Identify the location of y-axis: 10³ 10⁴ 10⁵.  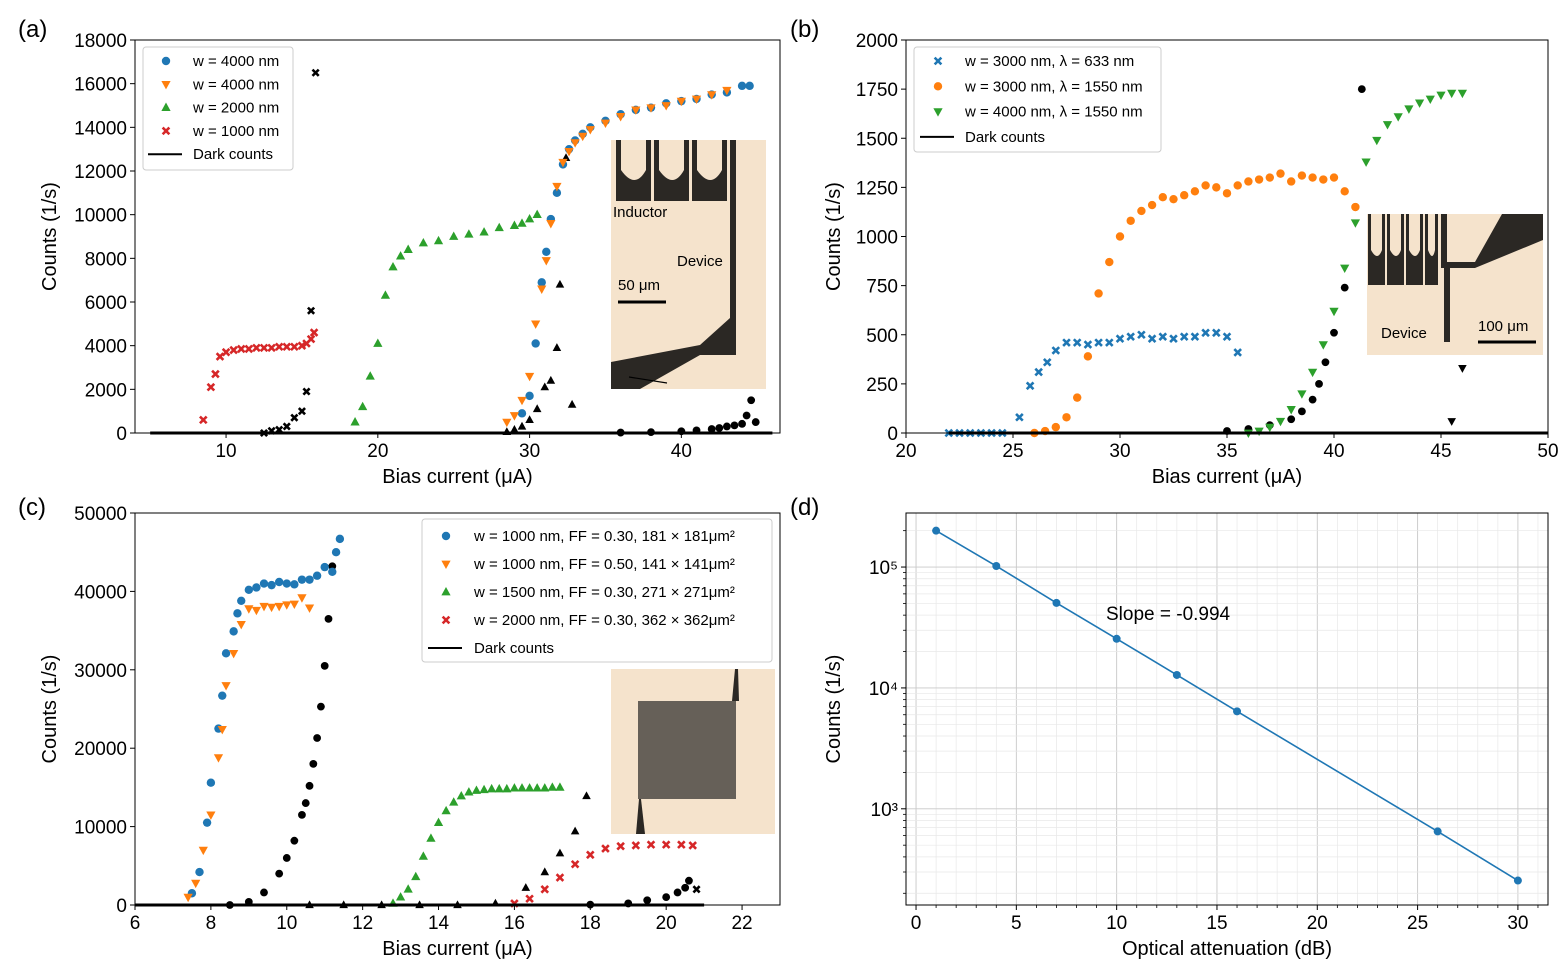
(887, 712).